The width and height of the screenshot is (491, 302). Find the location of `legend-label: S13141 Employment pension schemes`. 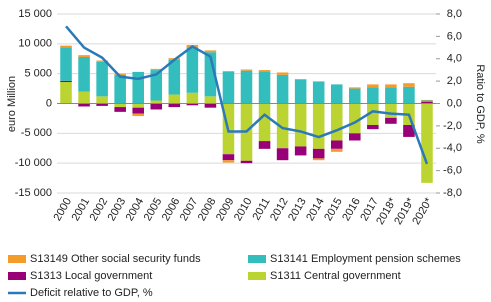

legend-label: S13141 Employment pension schemes is located at coordinates (365, 259).